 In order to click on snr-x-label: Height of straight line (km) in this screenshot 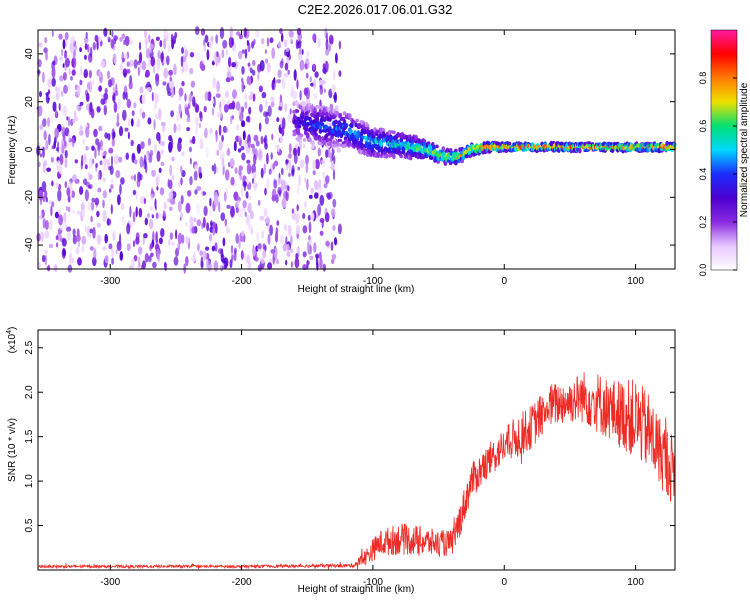, I will do `click(356, 589)`.